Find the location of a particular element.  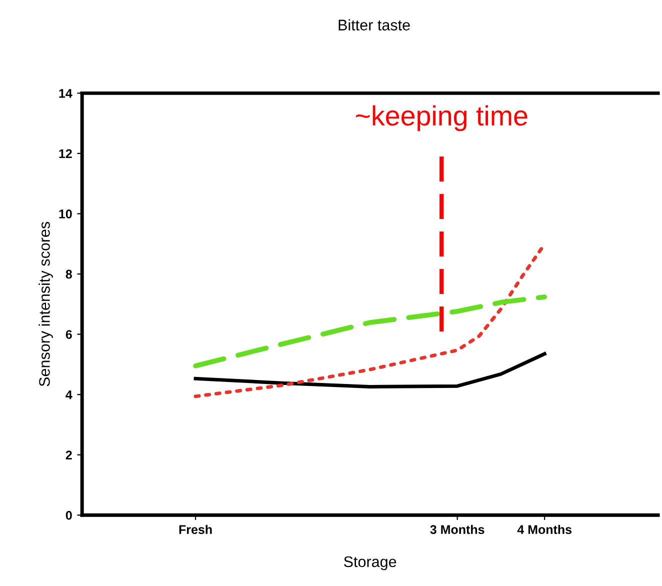

y-tick-label: 10 is located at coordinates (65, 214).